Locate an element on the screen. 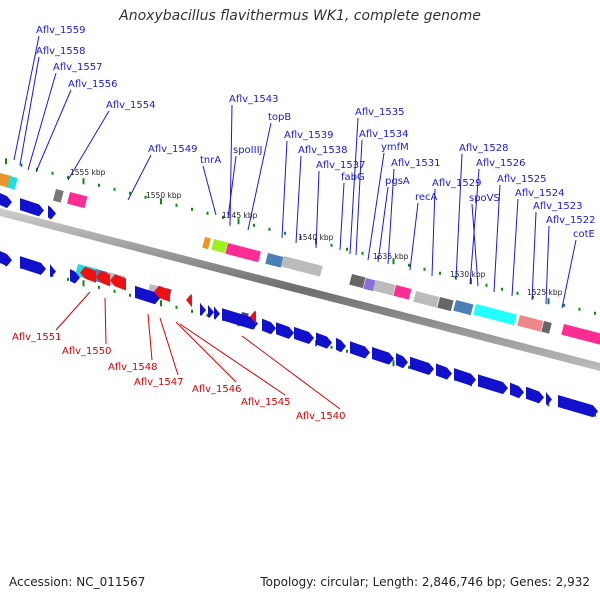 The height and width of the screenshot is (600, 600). forward-gene-label: Aflv_1522 is located at coordinates (571, 220).